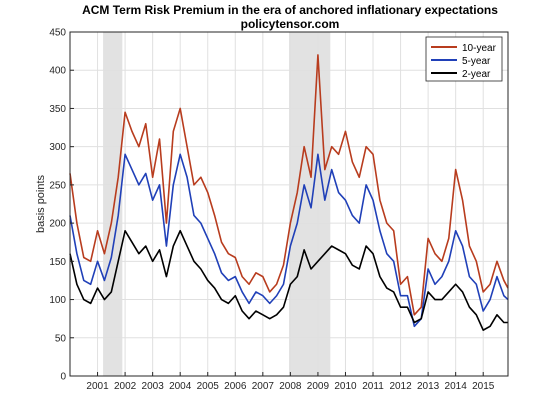 The image size is (560, 420). I want to click on x-tick-label: 2006, so click(235, 386).